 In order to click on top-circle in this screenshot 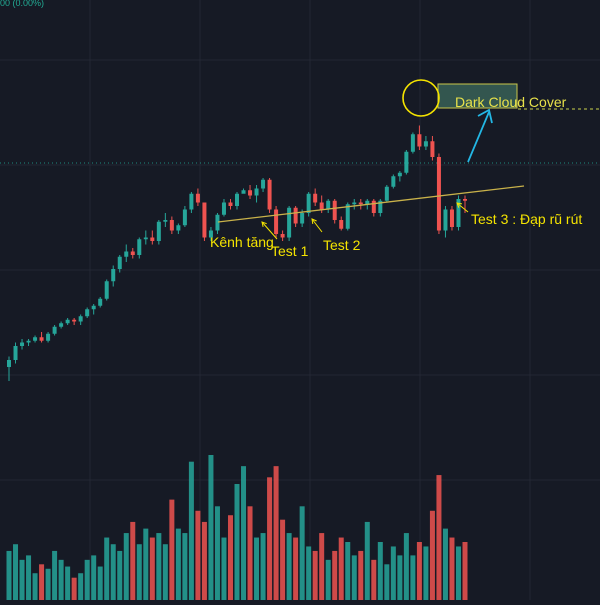, I will do `click(421, 98)`.